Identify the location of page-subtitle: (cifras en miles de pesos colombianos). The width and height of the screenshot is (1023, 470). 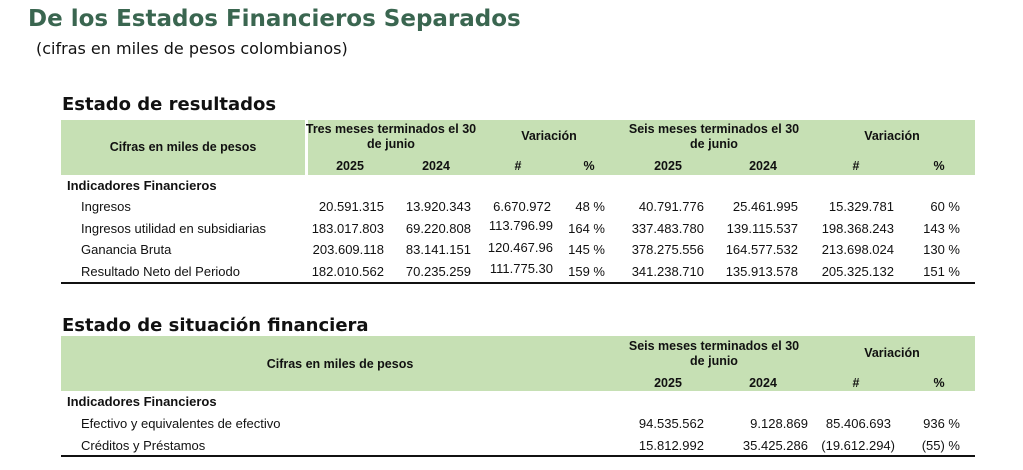
(192, 48).